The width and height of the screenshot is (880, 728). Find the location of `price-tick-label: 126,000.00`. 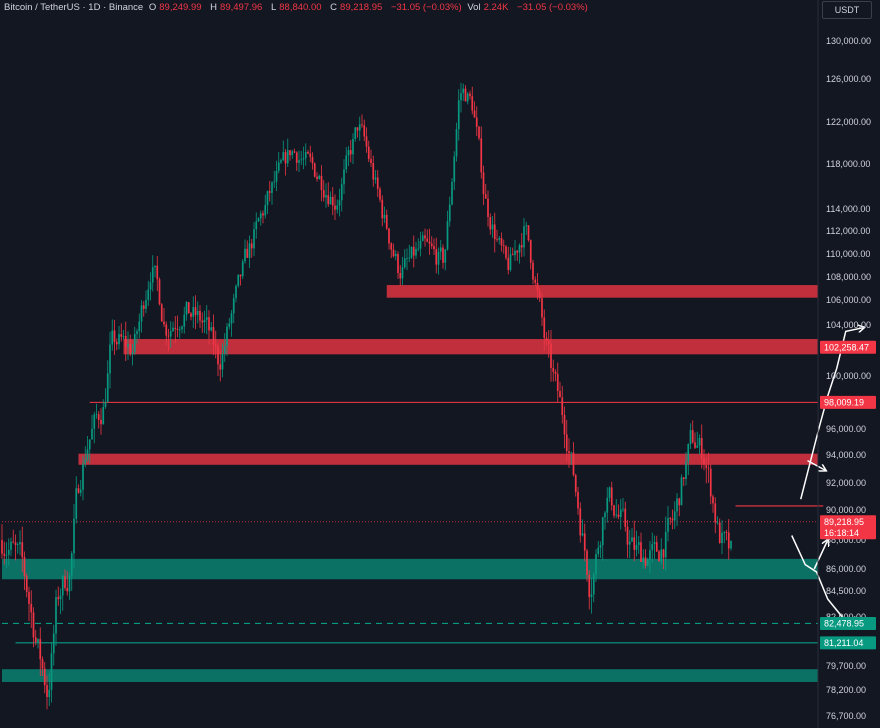

price-tick-label: 126,000.00 is located at coordinates (848, 79).